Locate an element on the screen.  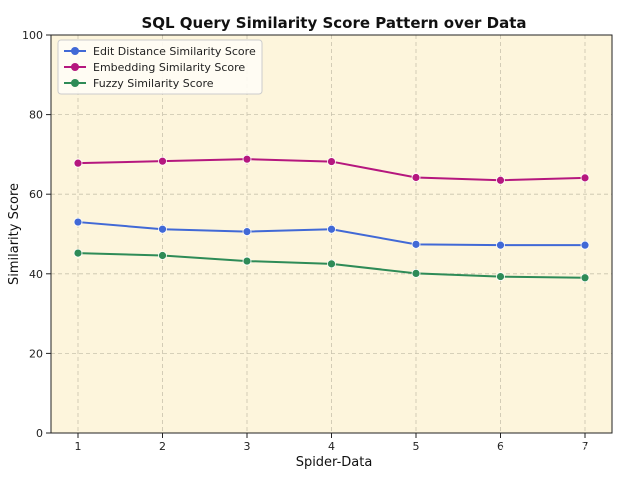
y-tick-label: 80 is located at coordinates (36, 115).